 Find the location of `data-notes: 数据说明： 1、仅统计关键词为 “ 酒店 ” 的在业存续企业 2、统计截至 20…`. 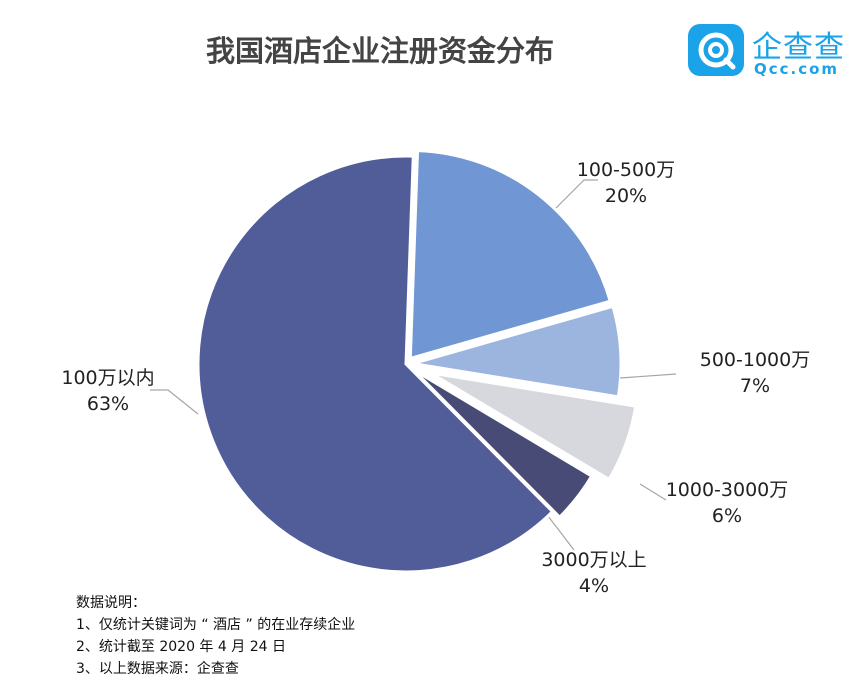

data-notes: 数据说明： 1、仅统计关键词为 “ 酒店 ” 的在业存续企业 2、统计截至 20… is located at coordinates (215, 636).